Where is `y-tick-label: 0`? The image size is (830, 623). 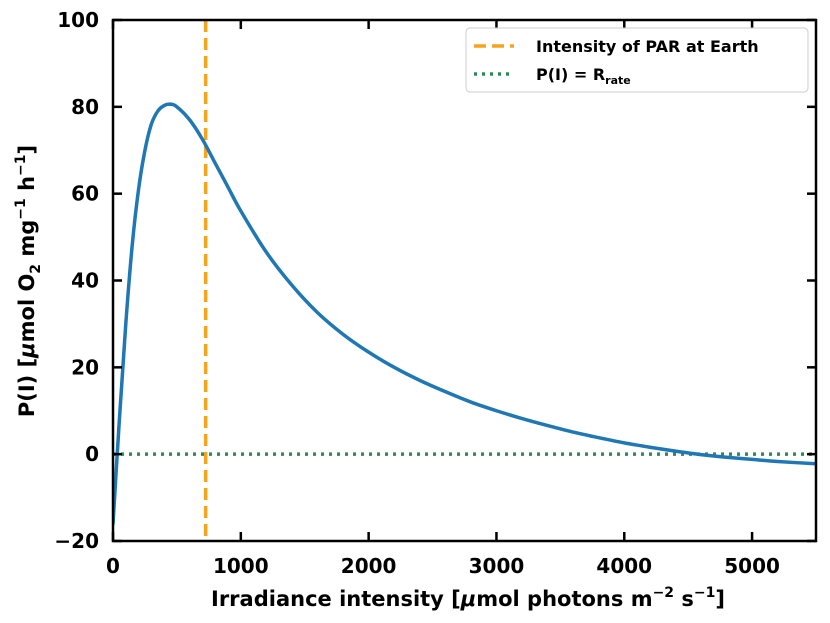
y-tick-label: 0 is located at coordinates (92, 454).